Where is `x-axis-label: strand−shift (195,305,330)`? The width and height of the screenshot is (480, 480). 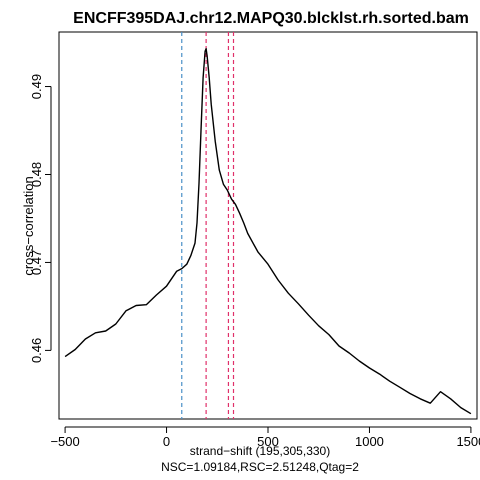
x-axis-label: strand−shift (195,305,330) is located at coordinates (260, 451).